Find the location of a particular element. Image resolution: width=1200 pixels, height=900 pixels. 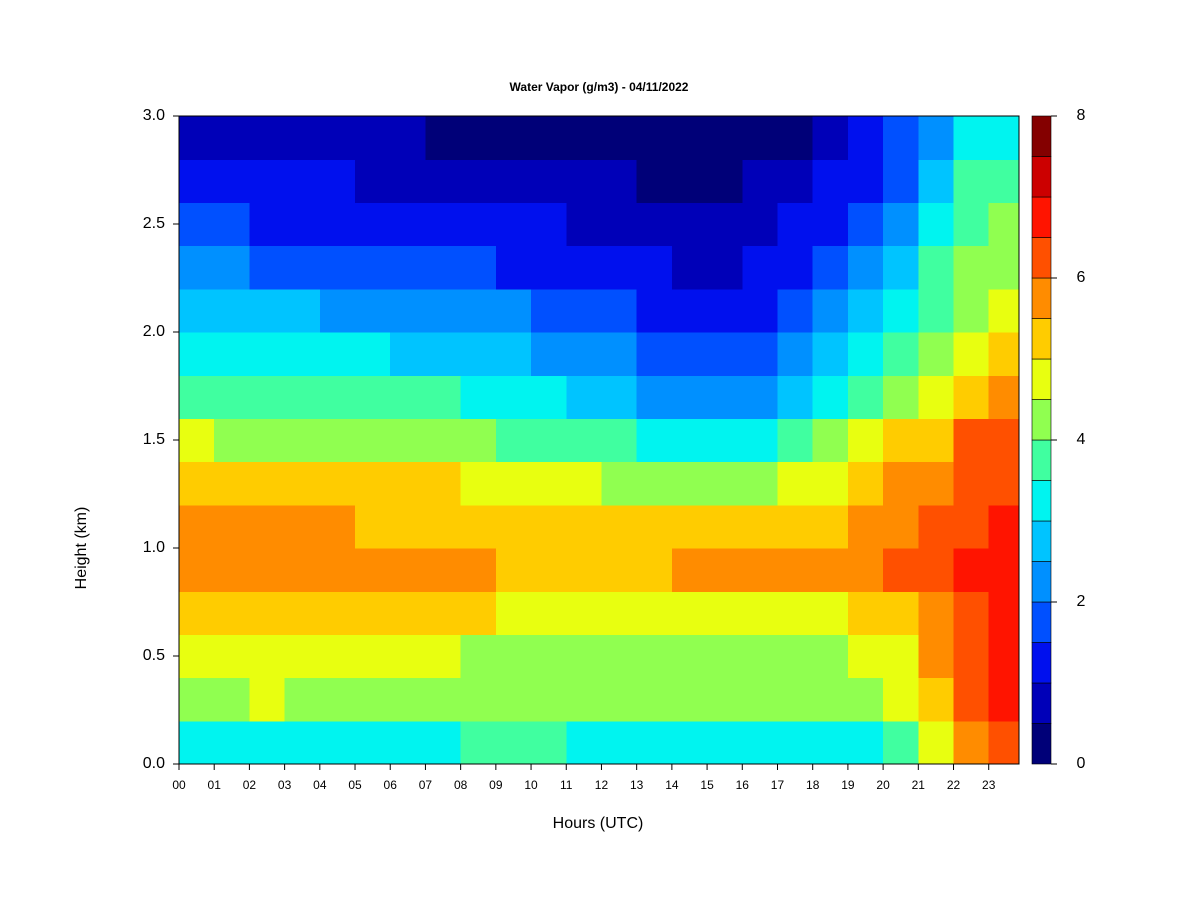

x-tick-label: 03 is located at coordinates (285, 785).